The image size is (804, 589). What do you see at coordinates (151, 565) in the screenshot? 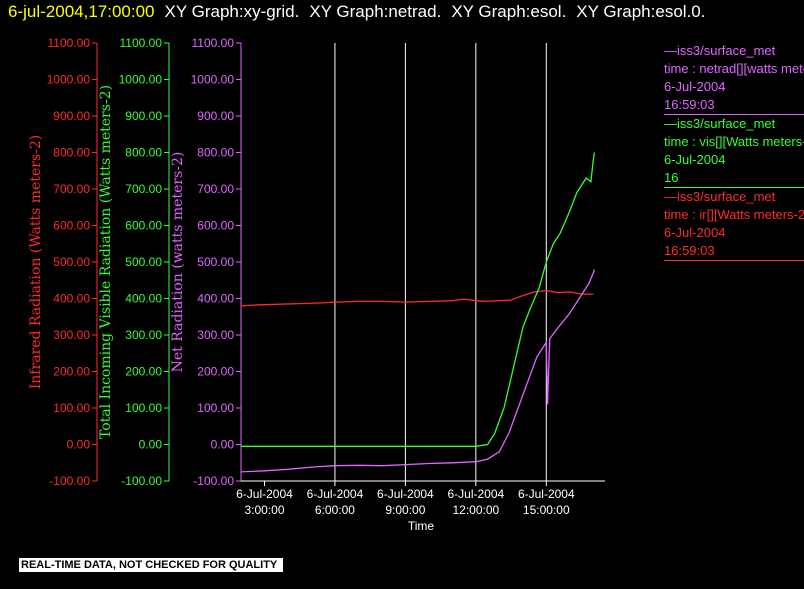
I see `quality-notice: REAL-TIME DATA, NOT CHECKED FOR QUALITY` at bounding box center [151, 565].